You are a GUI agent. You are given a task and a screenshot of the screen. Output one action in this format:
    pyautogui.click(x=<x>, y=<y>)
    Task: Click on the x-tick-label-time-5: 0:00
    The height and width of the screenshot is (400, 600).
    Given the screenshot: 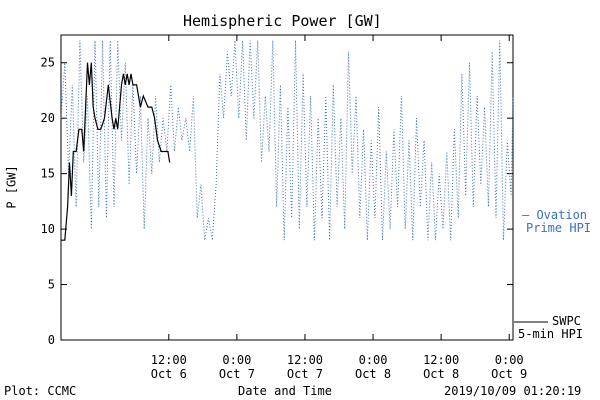 What is the action you would take?
    pyautogui.click(x=509, y=360)
    